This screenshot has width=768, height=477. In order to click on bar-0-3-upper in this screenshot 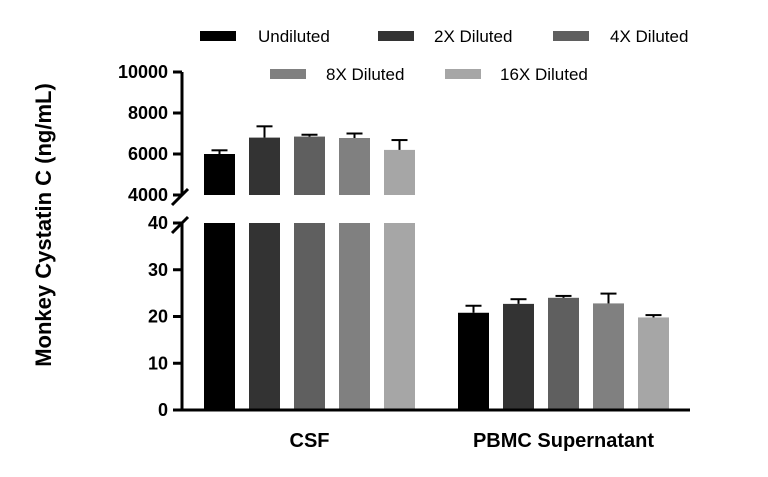, I will do `click(354, 166)`.